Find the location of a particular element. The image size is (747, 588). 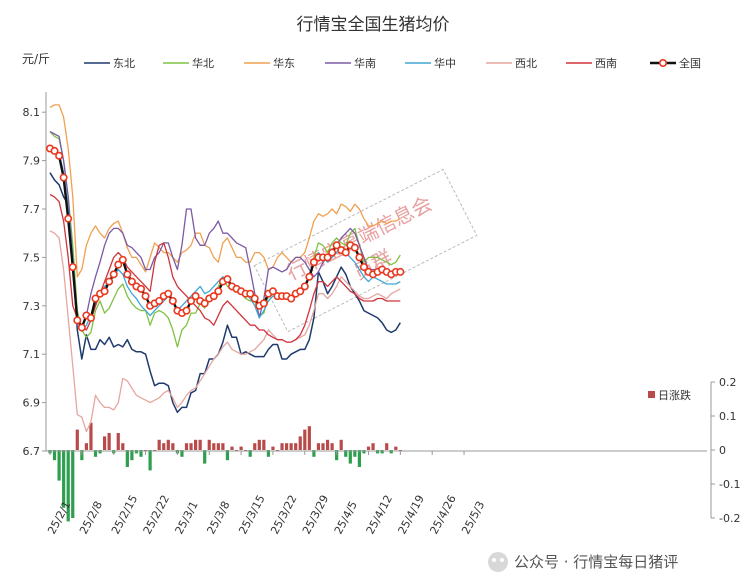

legend: 东北 华北 华东 华南 华中 西北 西南 全国 is located at coordinates (392, 63).